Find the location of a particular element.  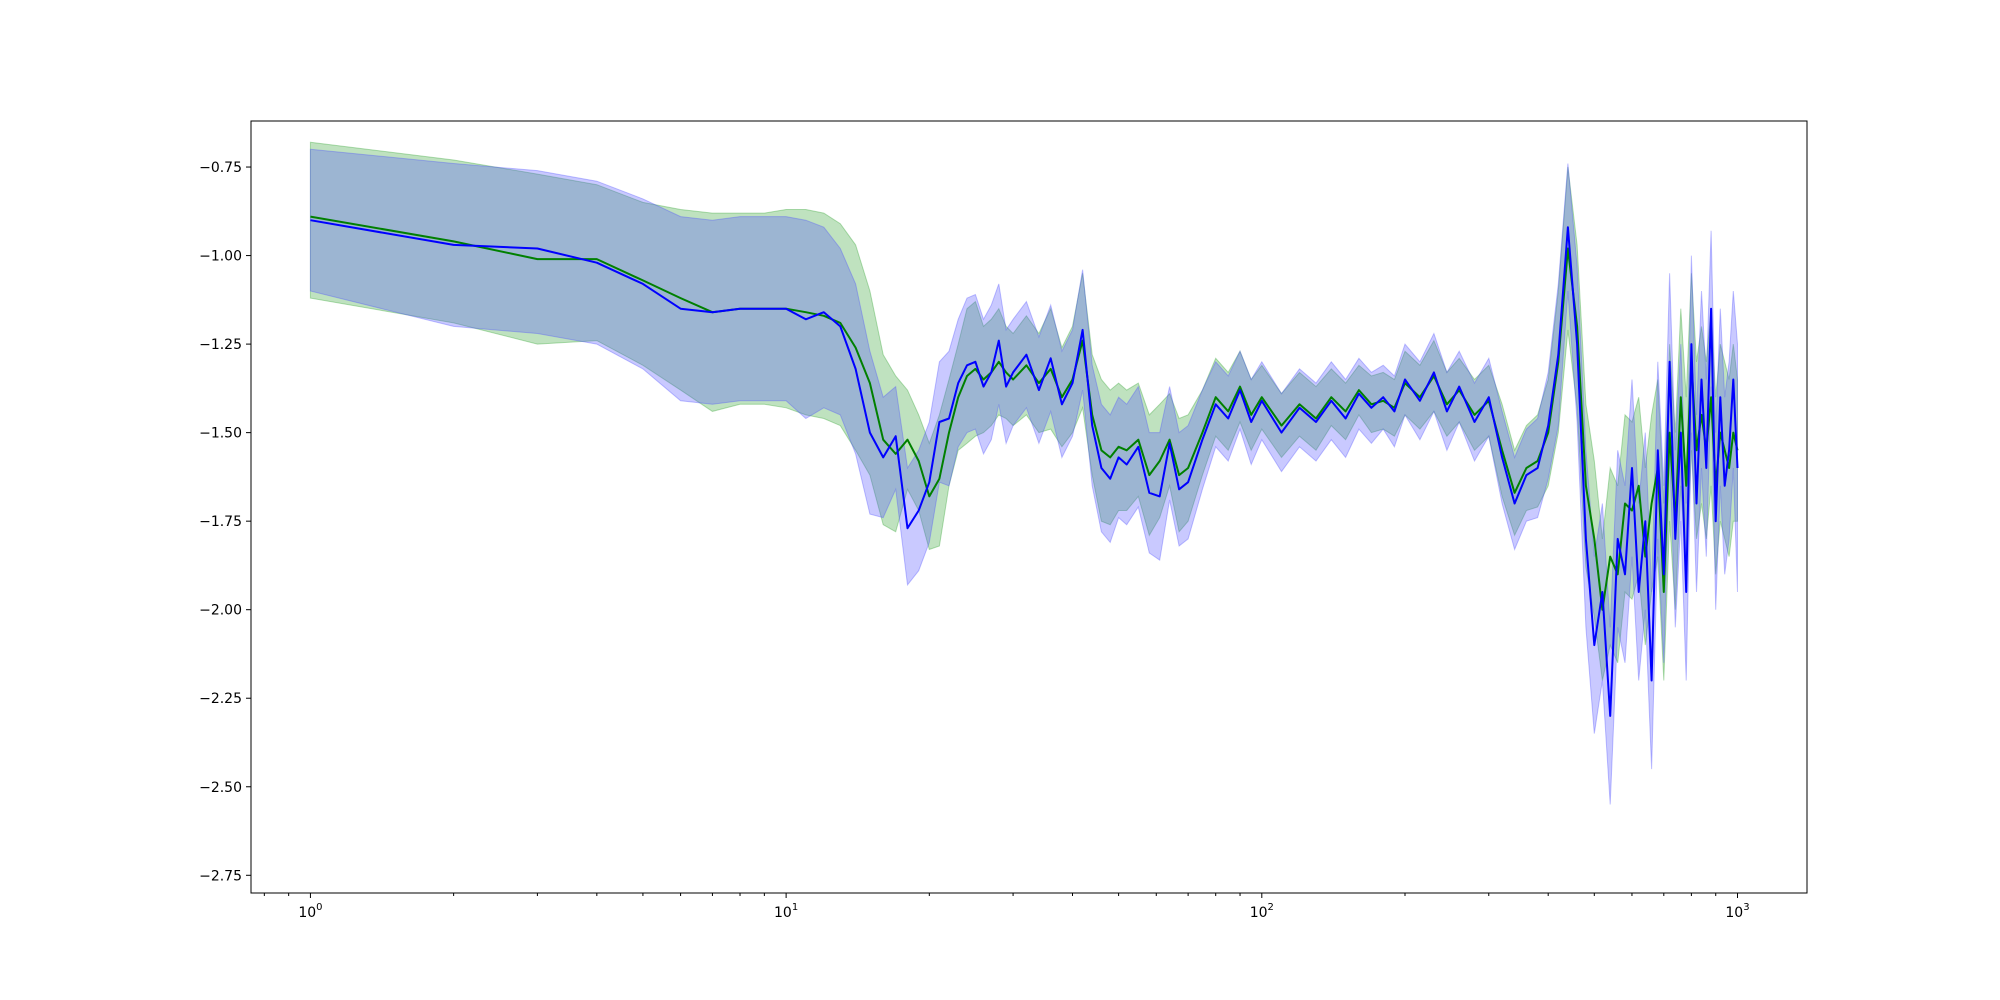

x-tick-label: 10² is located at coordinates (1262, 911).